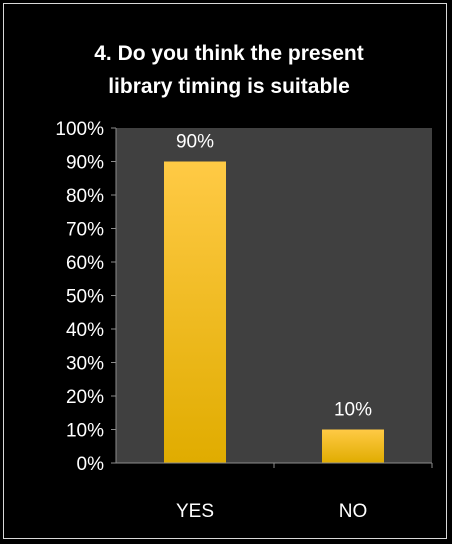 Image resolution: width=452 pixels, height=544 pixels. Describe the element at coordinates (229, 86) in the screenshot. I see `chart-title-line-2: library timing is suitable` at that location.